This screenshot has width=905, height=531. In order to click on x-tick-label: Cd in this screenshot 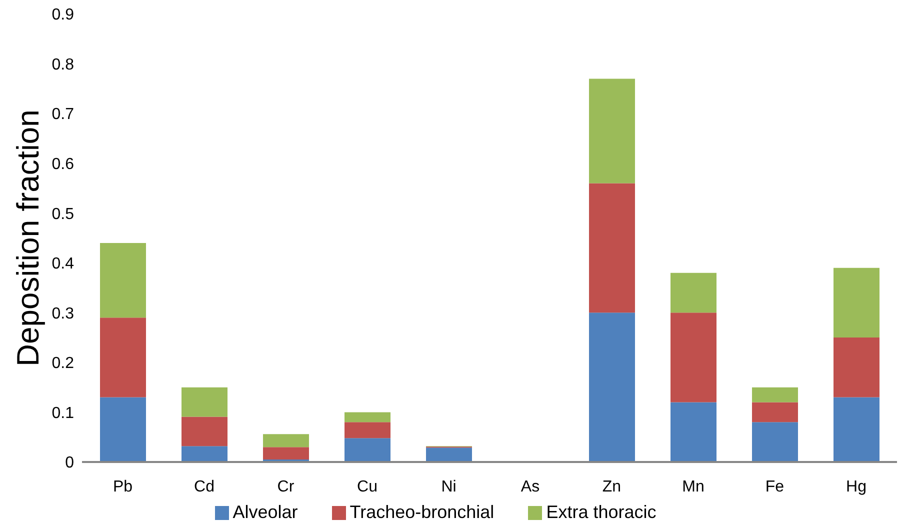, I will do `click(204, 487)`.